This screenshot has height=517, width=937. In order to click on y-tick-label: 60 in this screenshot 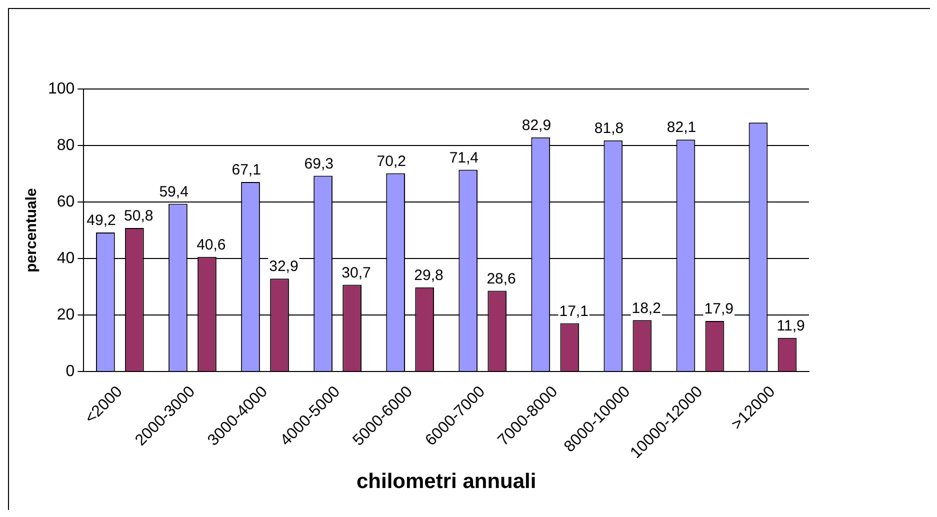, I will do `click(65, 201)`.